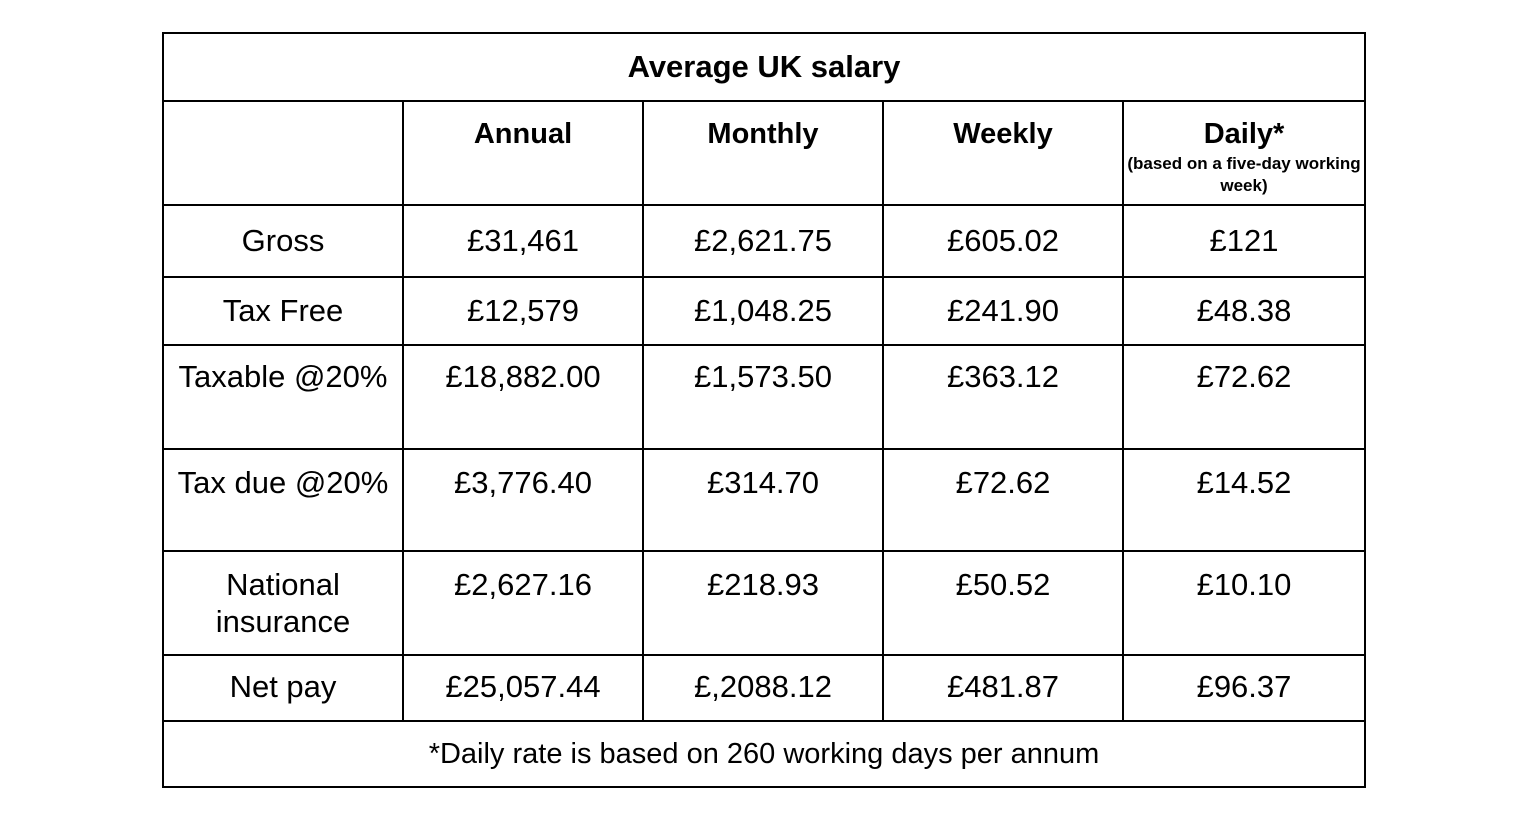 The width and height of the screenshot is (1526, 820). What do you see at coordinates (283, 397) in the screenshot?
I see `row-label: Taxable @20%` at bounding box center [283, 397].